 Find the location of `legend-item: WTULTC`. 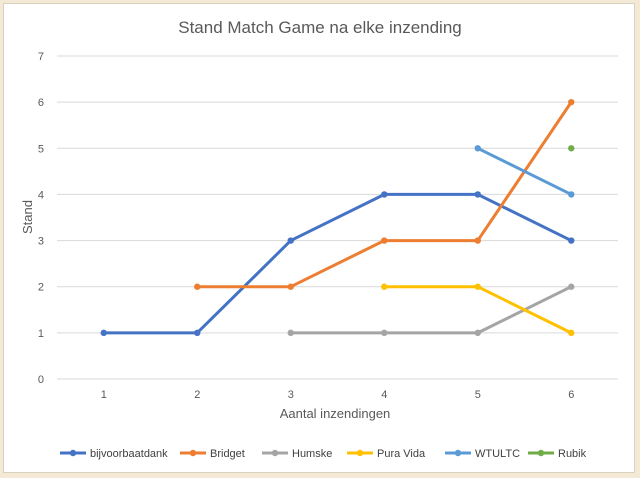

legend-item: WTULTC is located at coordinates (482, 454).